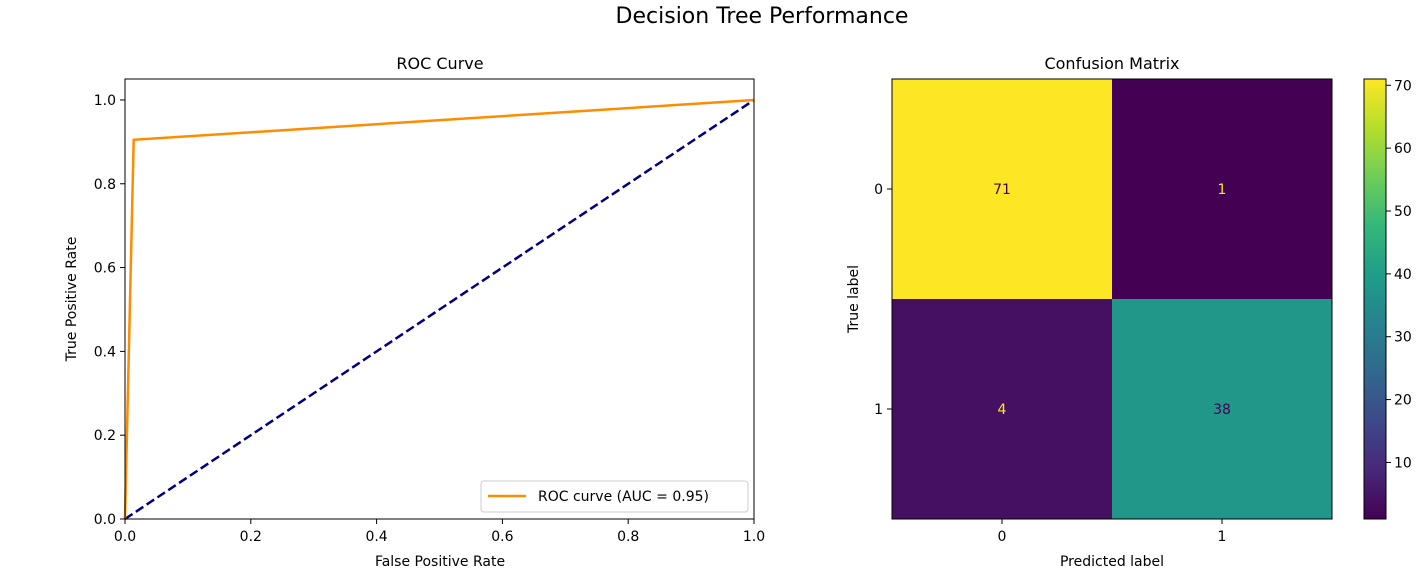 This screenshot has width=1419, height=583. I want to click on cm-x-tick-label: 0, so click(1002, 537).